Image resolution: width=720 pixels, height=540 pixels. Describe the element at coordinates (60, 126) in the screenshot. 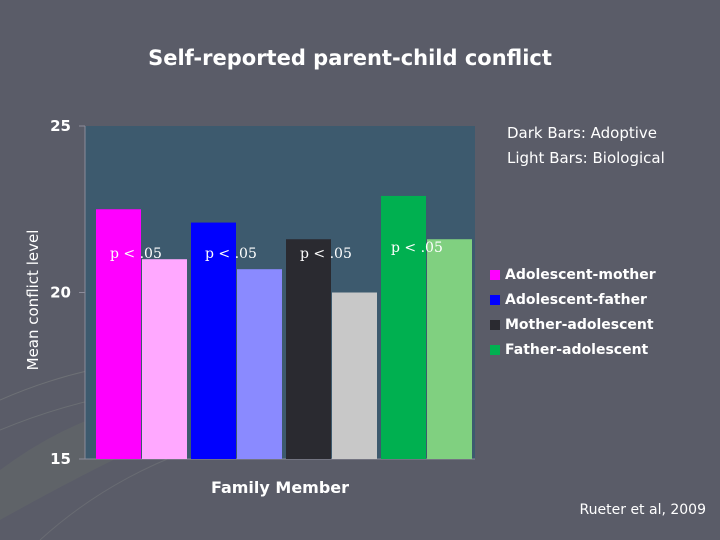

I see `y-tick-label: 25` at that location.